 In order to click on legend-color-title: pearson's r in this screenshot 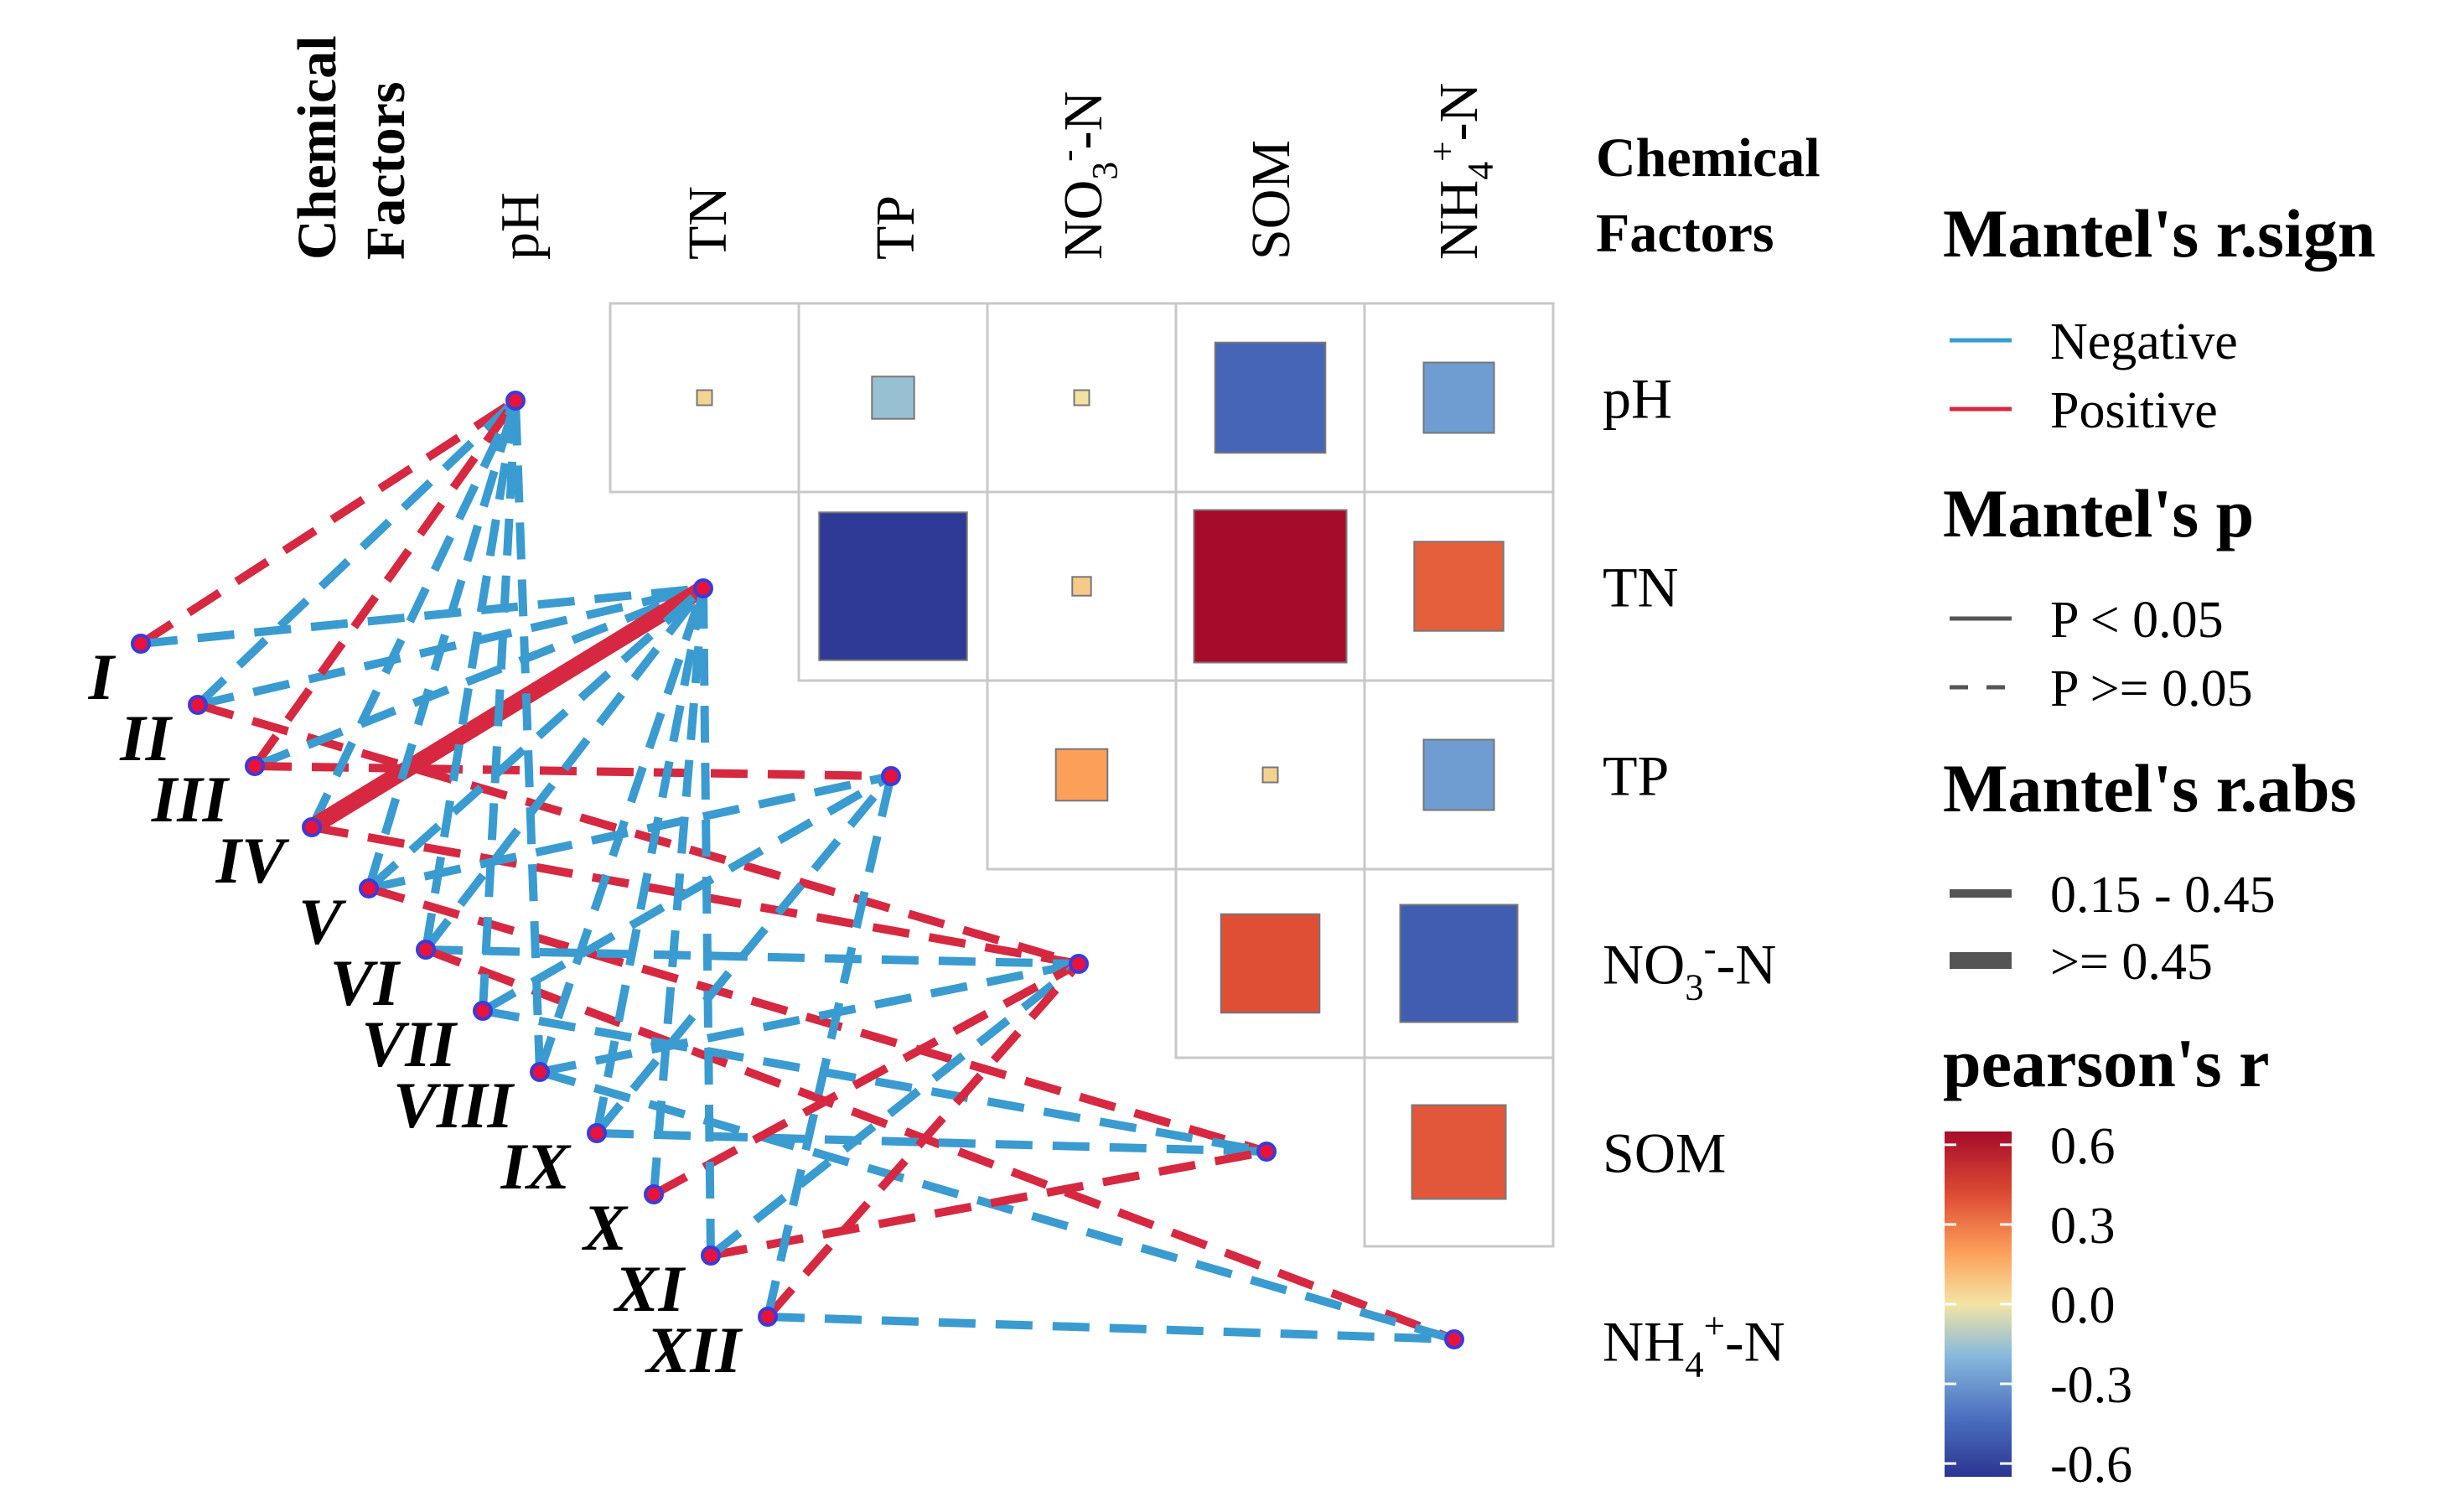, I will do `click(2107, 1063)`.